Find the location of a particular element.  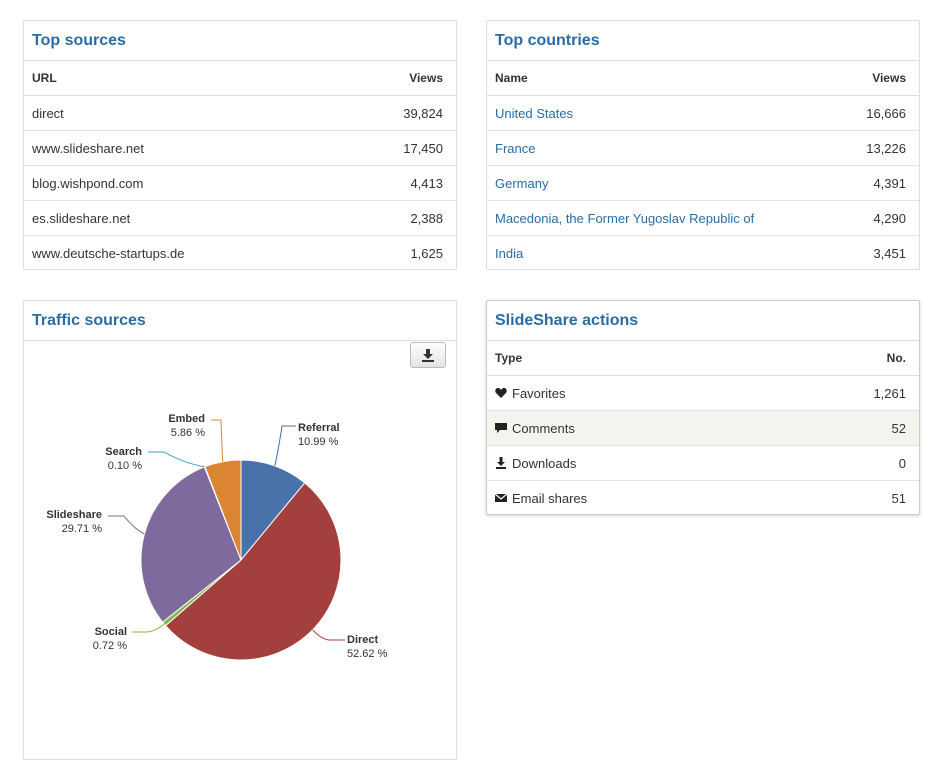

pie-label-name: Slideshare is located at coordinates (74, 515).